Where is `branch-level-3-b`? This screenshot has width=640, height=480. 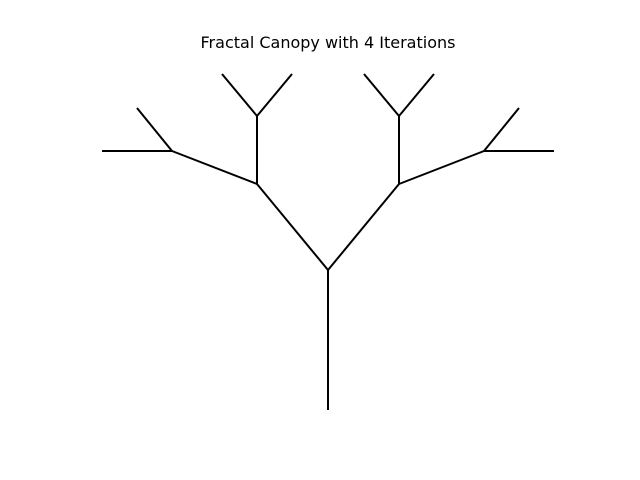
branch-level-3-b is located at coordinates (154, 129).